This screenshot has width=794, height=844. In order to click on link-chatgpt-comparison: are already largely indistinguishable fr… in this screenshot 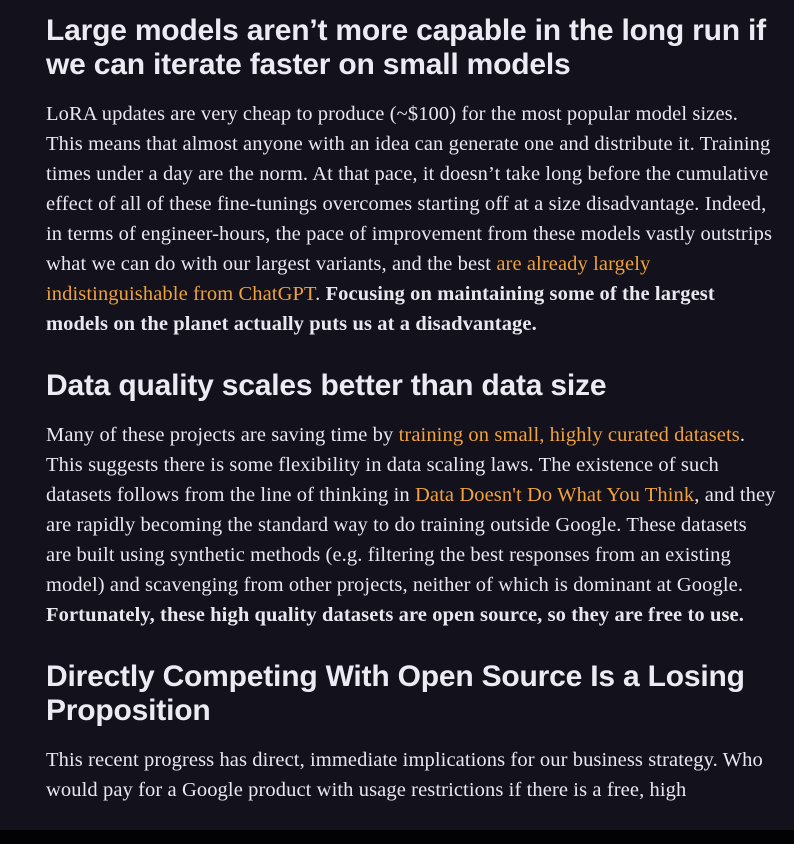, I will do `click(348, 279)`.